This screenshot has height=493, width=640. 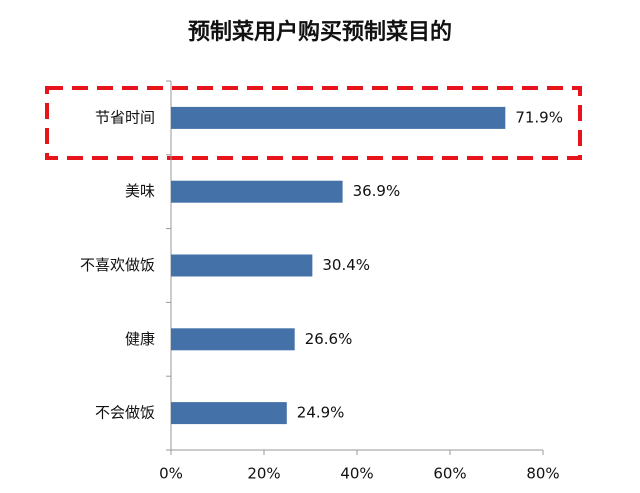 What do you see at coordinates (539, 117) in the screenshot?
I see `value-label: 71.9%` at bounding box center [539, 117].